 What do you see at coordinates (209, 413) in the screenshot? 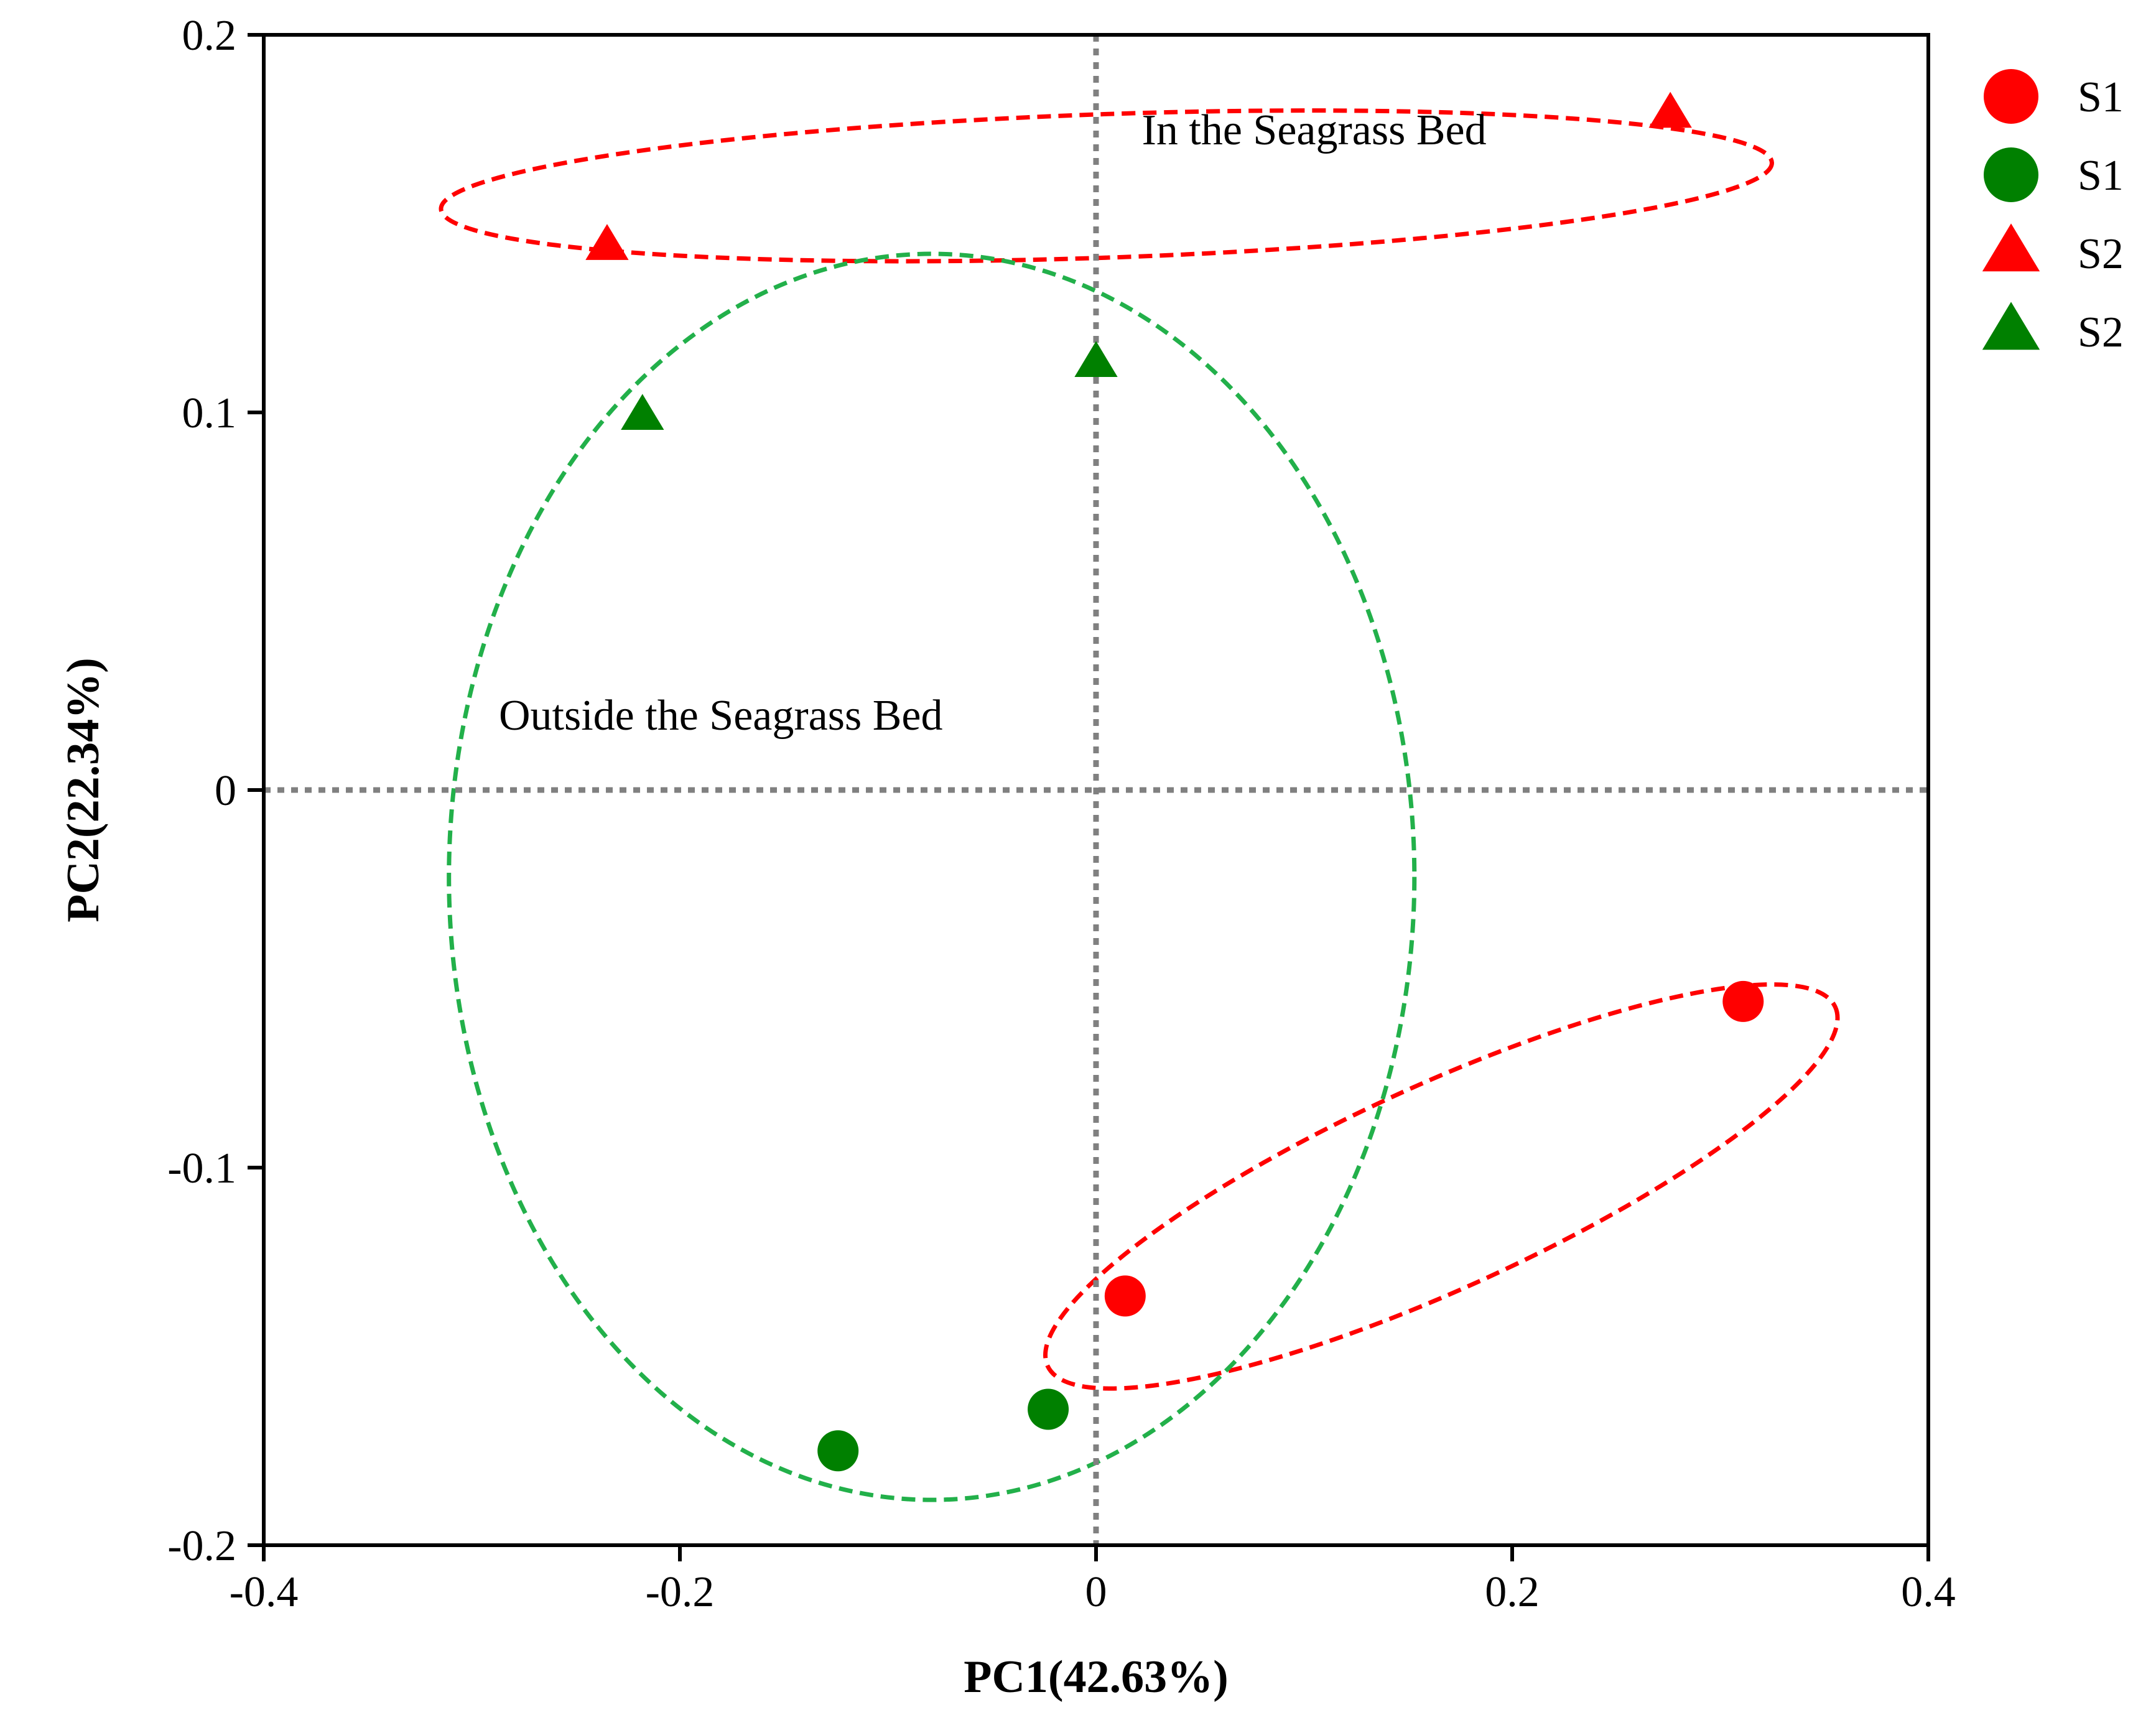
I see `y-tick-label: 0.1` at bounding box center [209, 413].